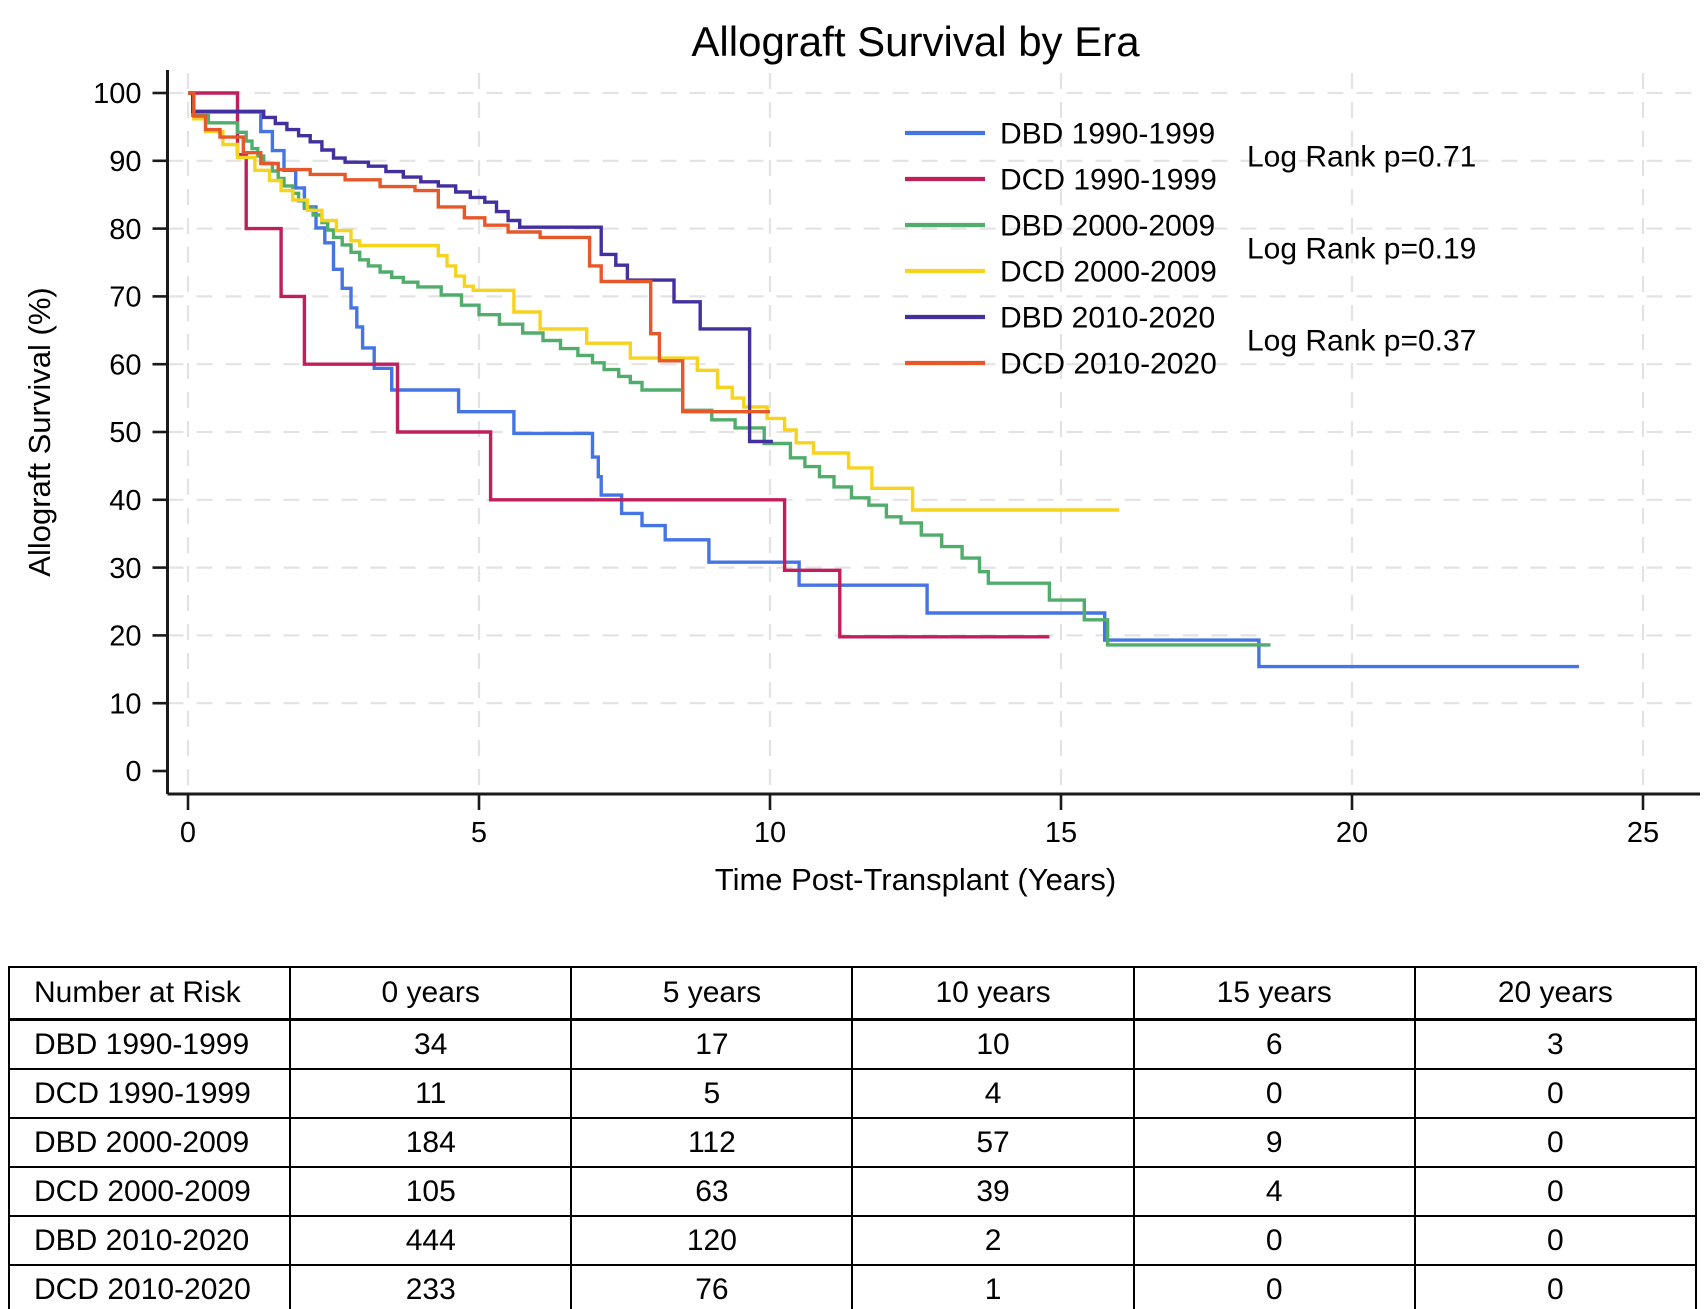 This screenshot has width=1705, height=1309. I want to click on risk-count: 39, so click(993, 1191).